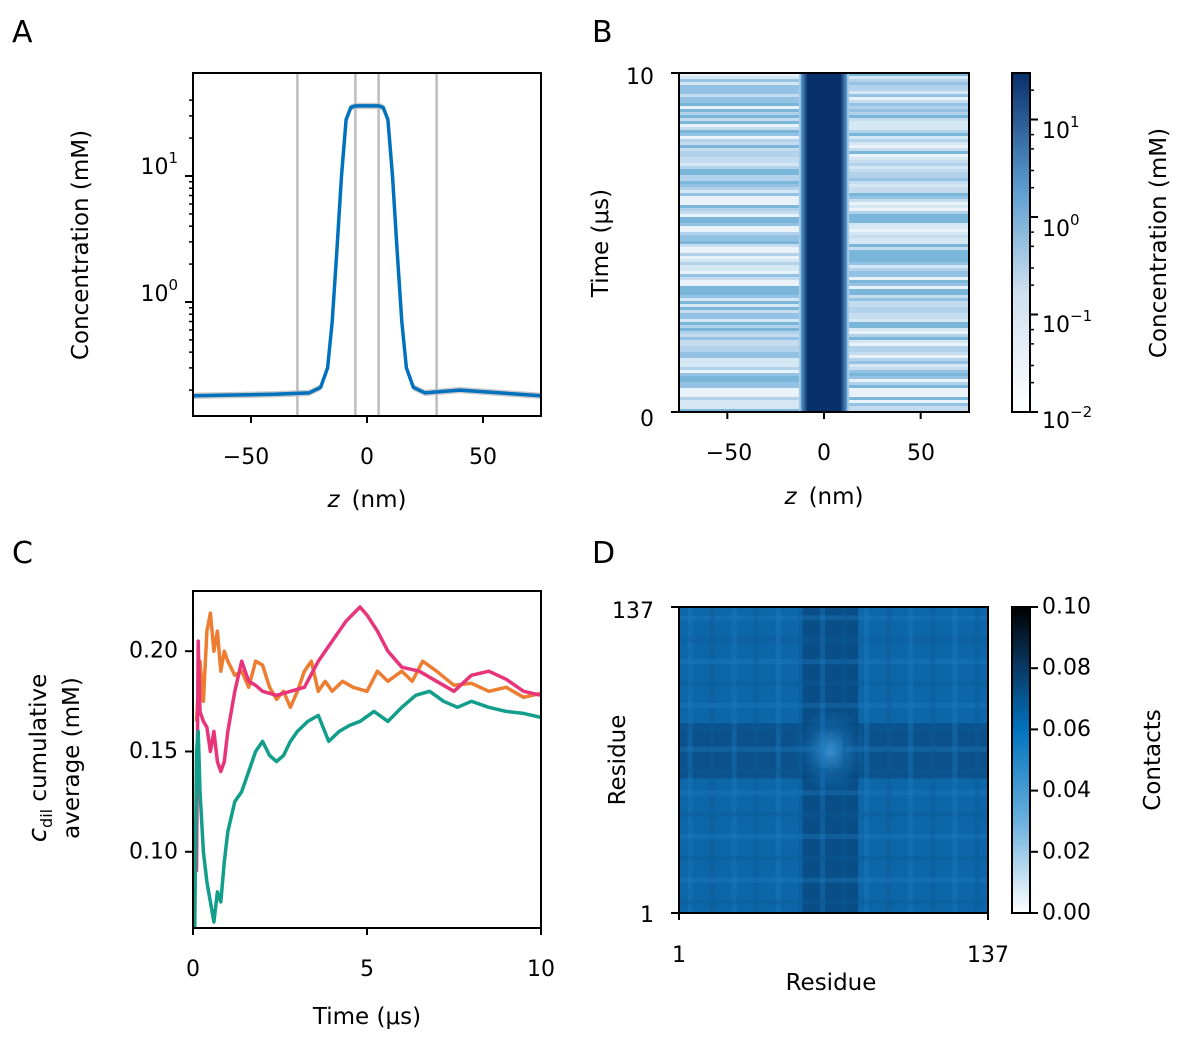 This screenshot has width=1182, height=1045. Describe the element at coordinates (360, 457) in the screenshot. I see `panel-a-xticklabels: −50 0 50` at that location.